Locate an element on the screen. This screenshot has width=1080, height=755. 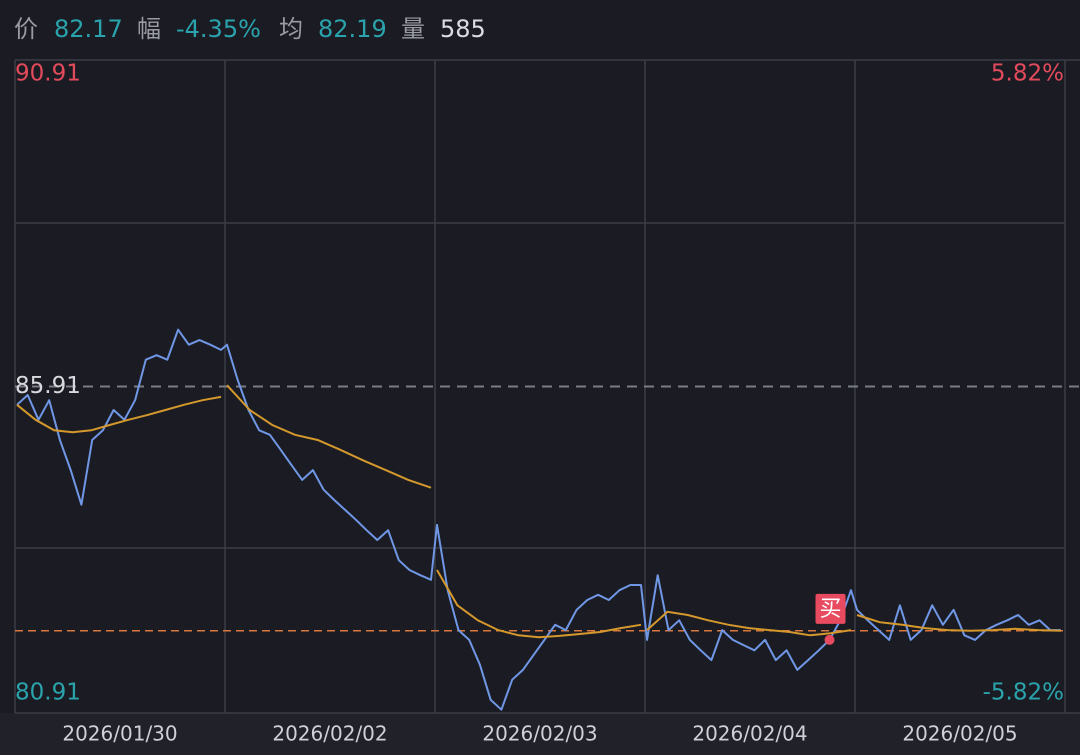
x-axis-band is located at coordinates (540, 734).